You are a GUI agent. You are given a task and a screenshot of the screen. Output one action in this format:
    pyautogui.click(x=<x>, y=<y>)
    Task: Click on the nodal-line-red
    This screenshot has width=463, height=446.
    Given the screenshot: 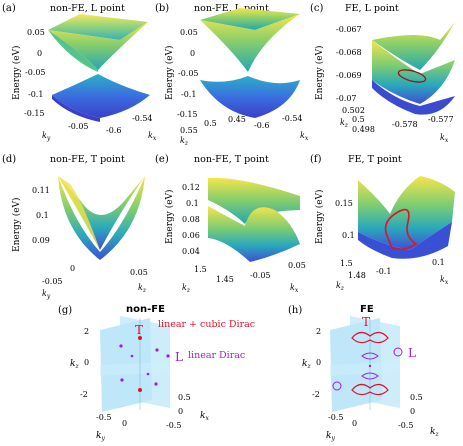 What is the action you would take?
    pyautogui.click(x=401, y=229)
    